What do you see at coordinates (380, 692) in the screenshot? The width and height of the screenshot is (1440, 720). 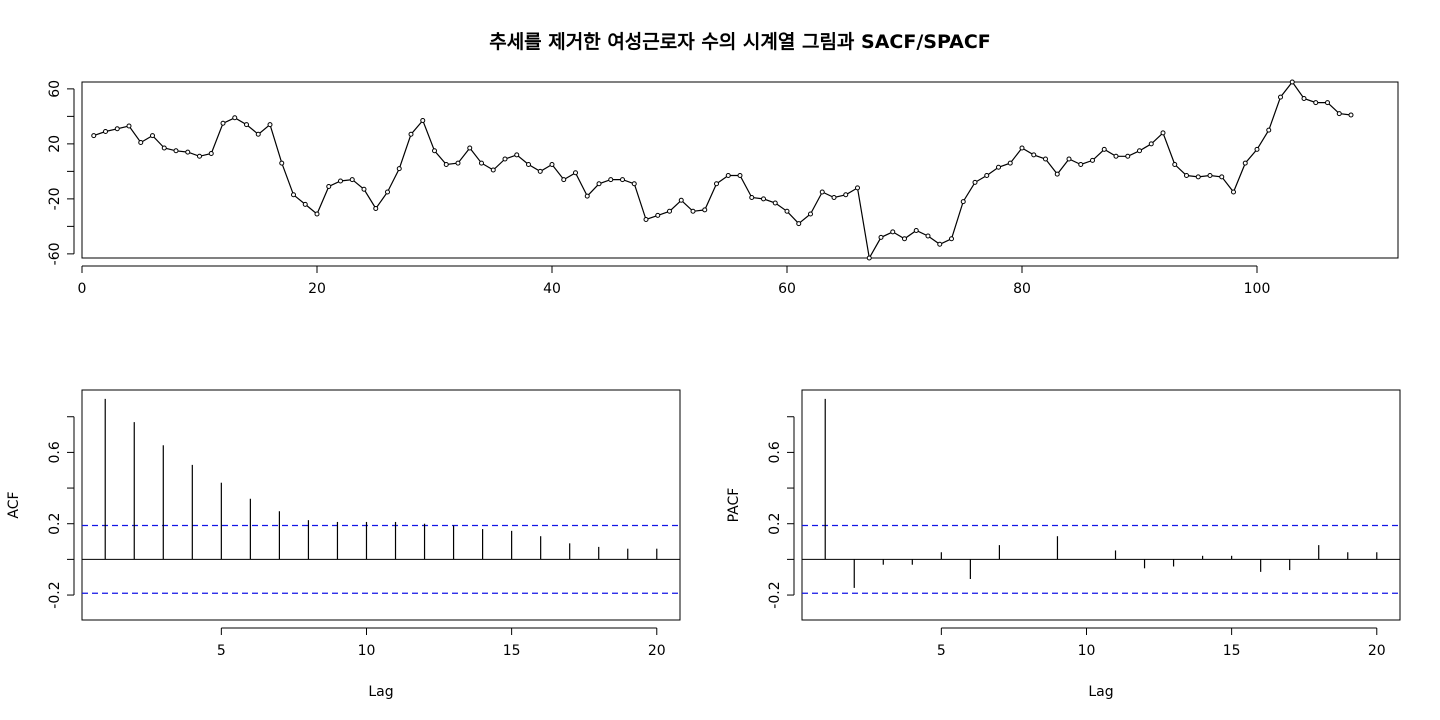 I see `x-axis-title: Lag` at bounding box center [380, 692].